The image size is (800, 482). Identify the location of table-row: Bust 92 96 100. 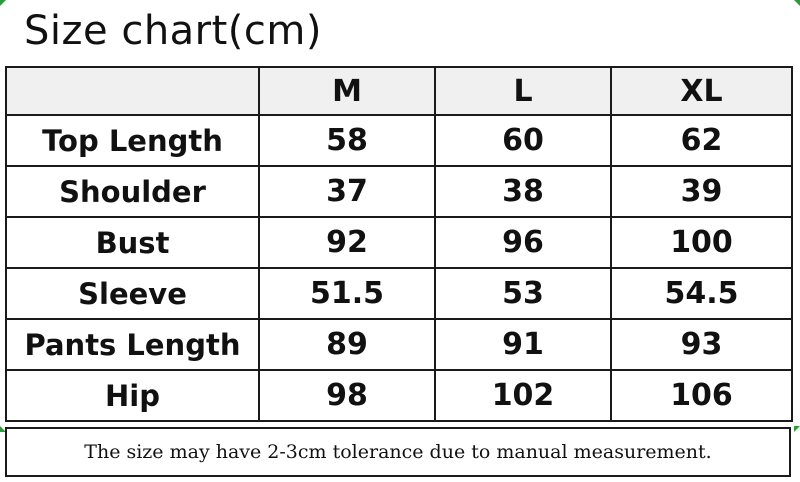
(399, 242).